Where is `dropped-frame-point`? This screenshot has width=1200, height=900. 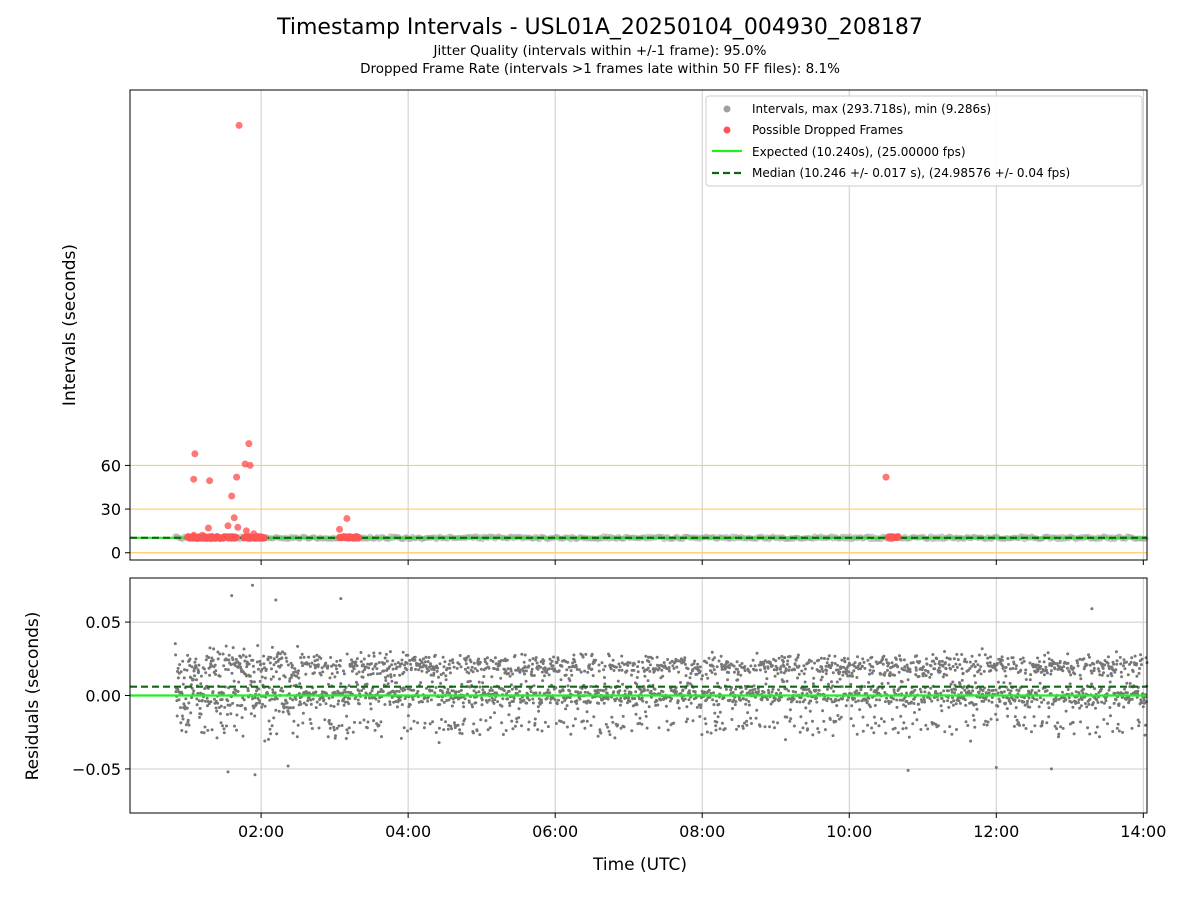
dropped-frame-point is located at coordinates (224, 537).